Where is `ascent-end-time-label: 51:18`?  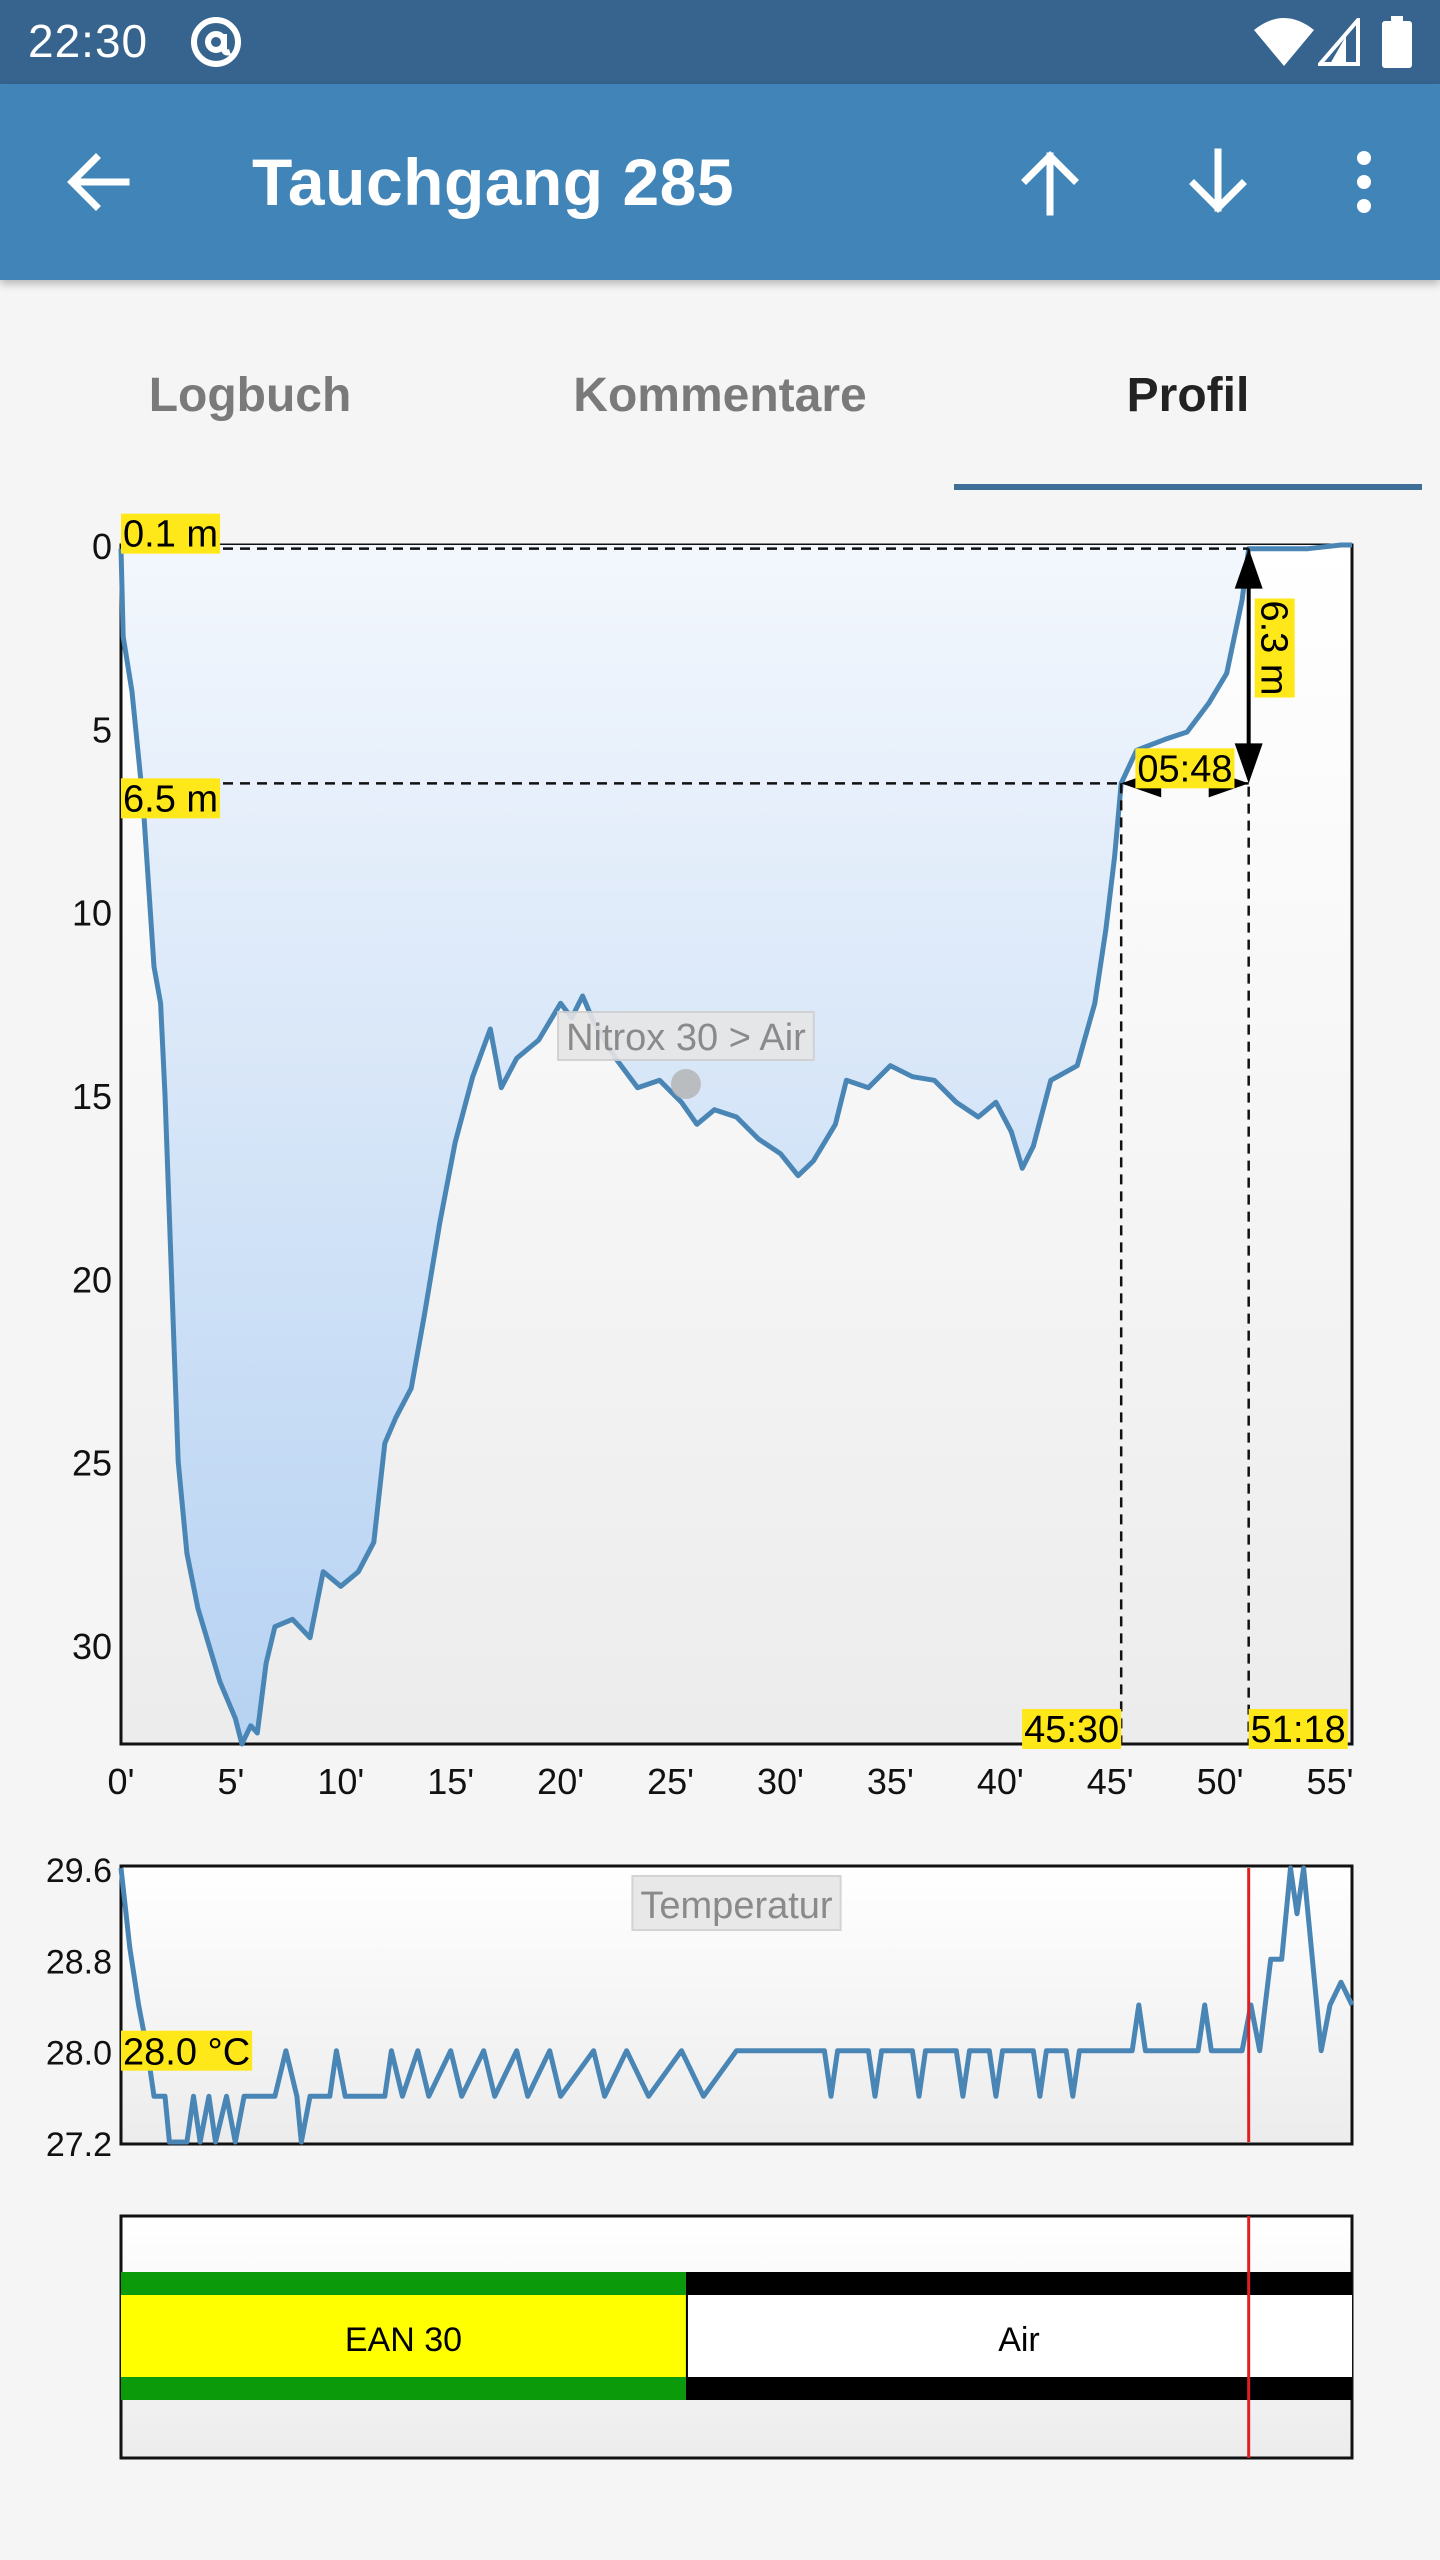 ascent-end-time-label: 51:18 is located at coordinates (1298, 1730).